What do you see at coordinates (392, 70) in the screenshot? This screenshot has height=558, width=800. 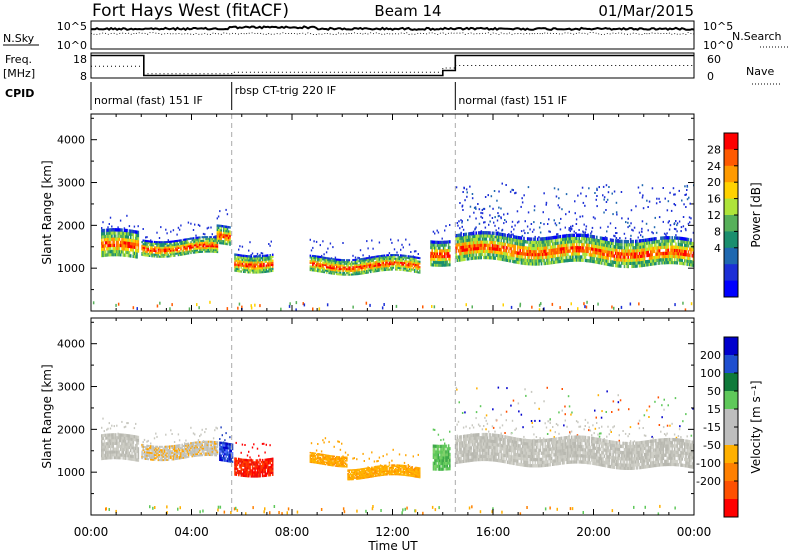 I see `nave-line` at bounding box center [392, 70].